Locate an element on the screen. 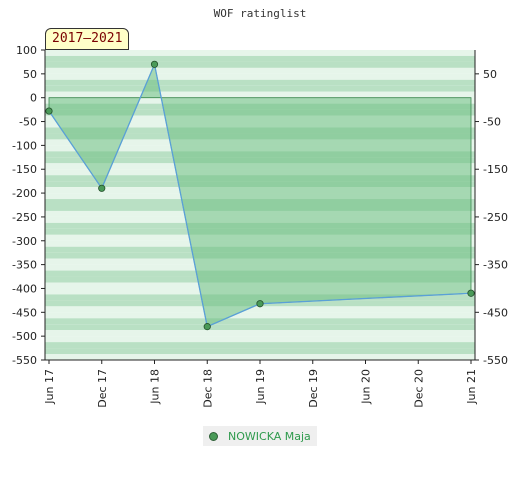 This screenshot has width=520, height=480. x-tick-label: Dec 17 is located at coordinates (102, 388).